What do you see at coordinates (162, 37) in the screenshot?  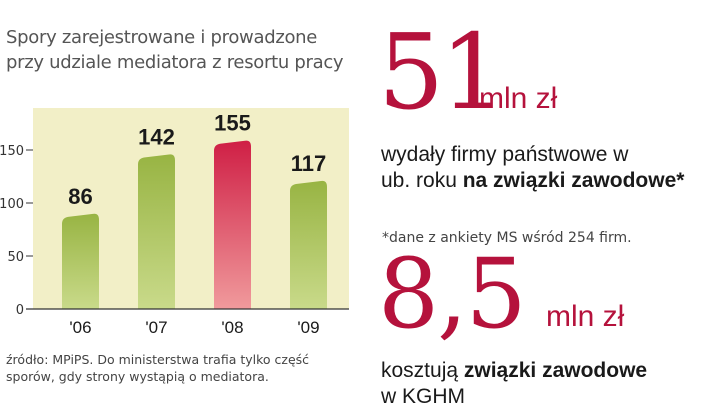 I see `chart-title-line-1: Spory zarejestrowane i prowadzone` at bounding box center [162, 37].